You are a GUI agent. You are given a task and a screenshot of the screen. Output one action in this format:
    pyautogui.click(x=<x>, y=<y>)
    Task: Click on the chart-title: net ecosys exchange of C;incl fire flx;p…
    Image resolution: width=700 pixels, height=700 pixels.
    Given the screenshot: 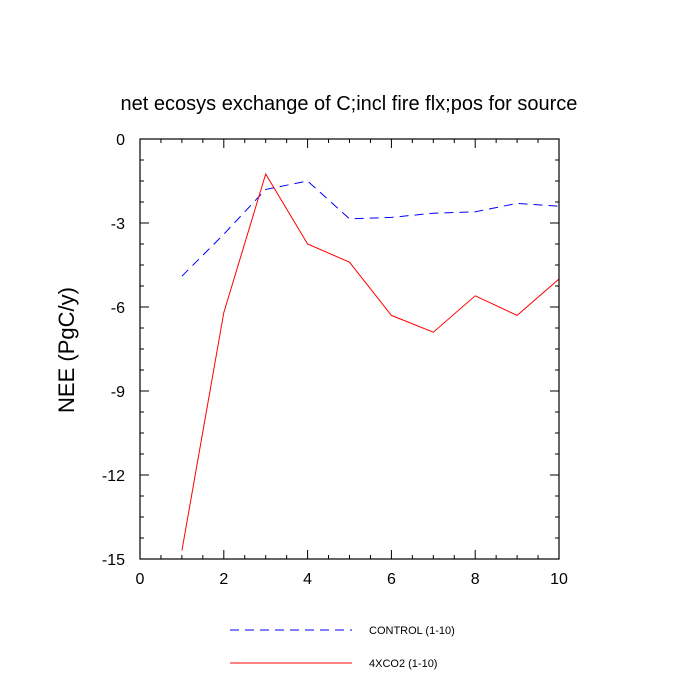 What is the action you would take?
    pyautogui.click(x=349, y=104)
    